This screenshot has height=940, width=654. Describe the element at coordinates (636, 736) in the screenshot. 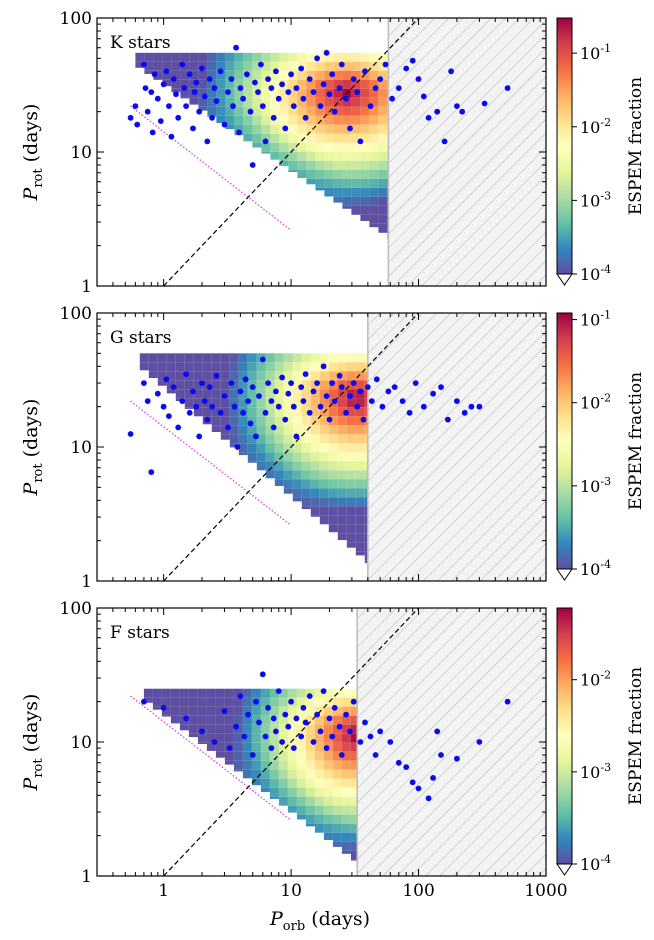

I see `colorbar-label: ESPEM fraction` at that location.